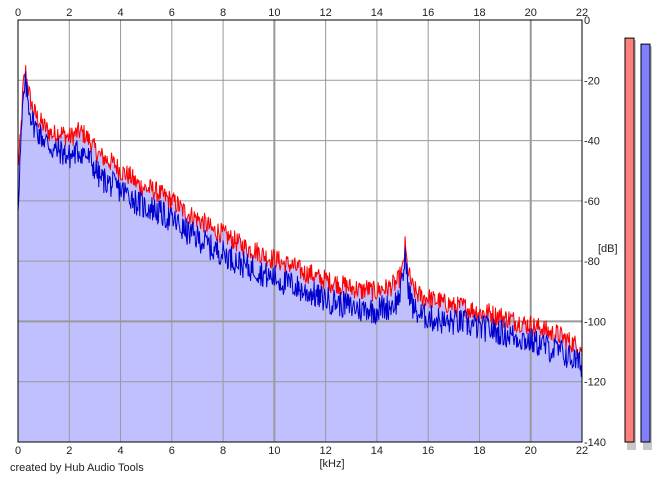 This screenshot has height=482, width=664. What do you see at coordinates (77, 468) in the screenshot?
I see `credit-text: created by Hub Audio Tools` at bounding box center [77, 468].